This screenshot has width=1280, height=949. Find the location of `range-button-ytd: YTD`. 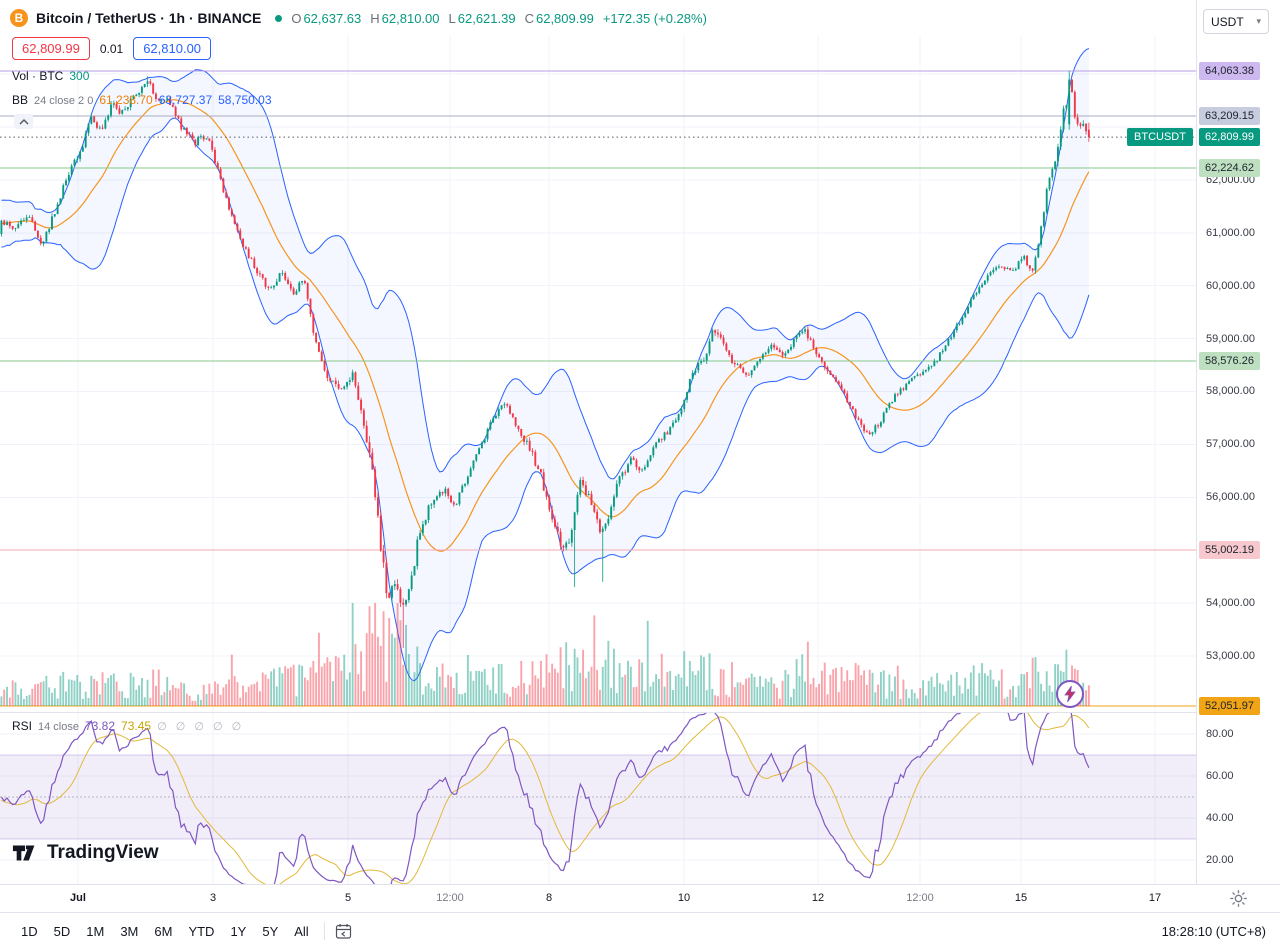

range-button-ytd: YTD is located at coordinates (201, 931).